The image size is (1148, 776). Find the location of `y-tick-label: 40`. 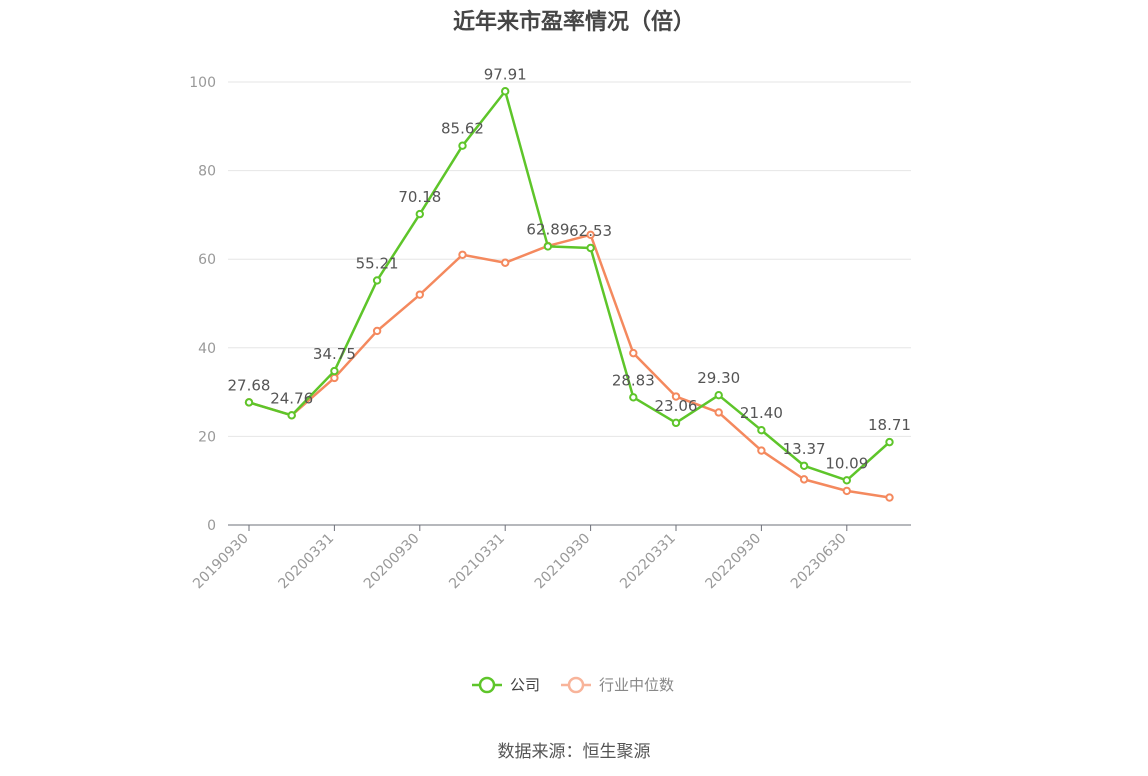

y-tick-label: 40 is located at coordinates (207, 349).